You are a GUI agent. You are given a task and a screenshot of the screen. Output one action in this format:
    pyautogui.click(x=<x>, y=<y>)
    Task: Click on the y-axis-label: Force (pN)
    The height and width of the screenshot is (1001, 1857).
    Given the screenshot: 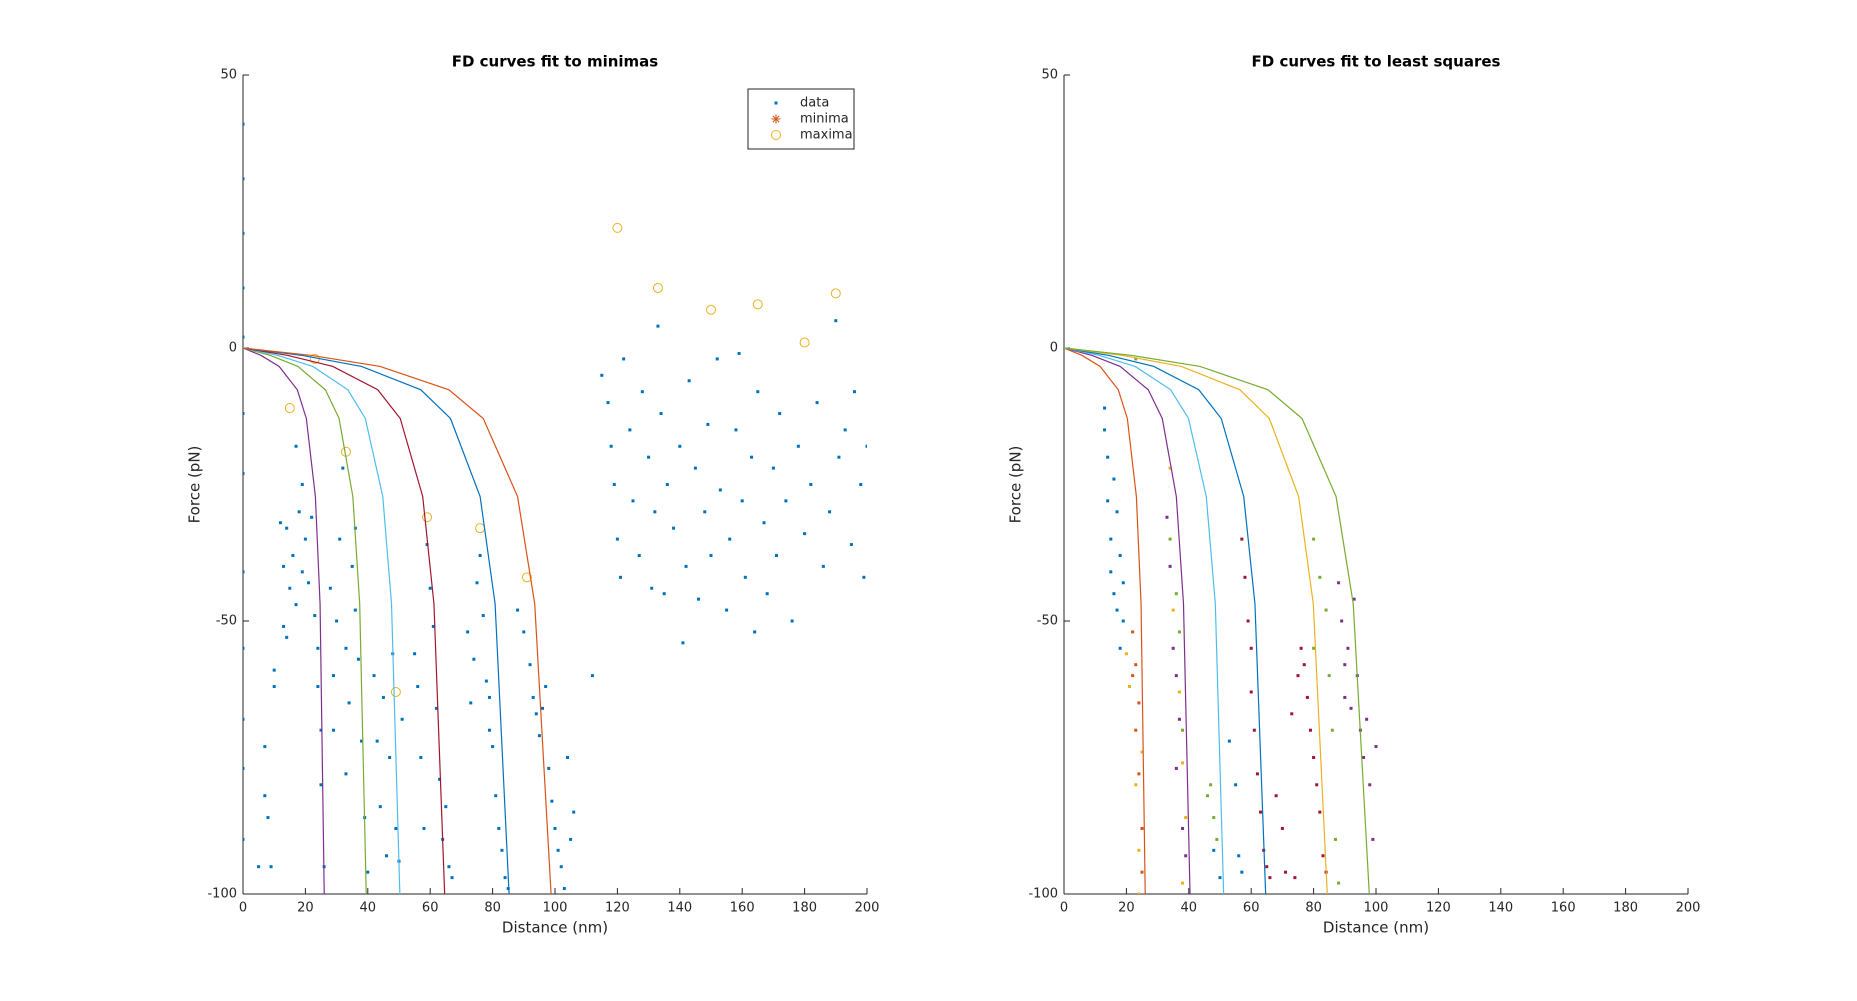 What is the action you would take?
    pyautogui.click(x=195, y=485)
    